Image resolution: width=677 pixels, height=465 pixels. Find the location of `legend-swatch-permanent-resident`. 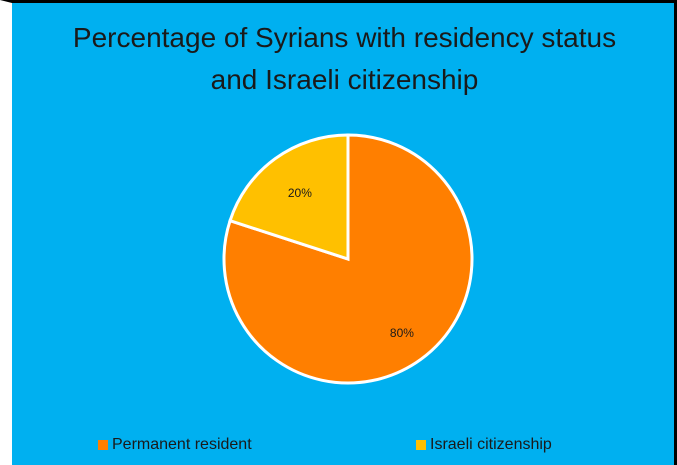

legend-swatch-permanent-resident is located at coordinates (103, 445).